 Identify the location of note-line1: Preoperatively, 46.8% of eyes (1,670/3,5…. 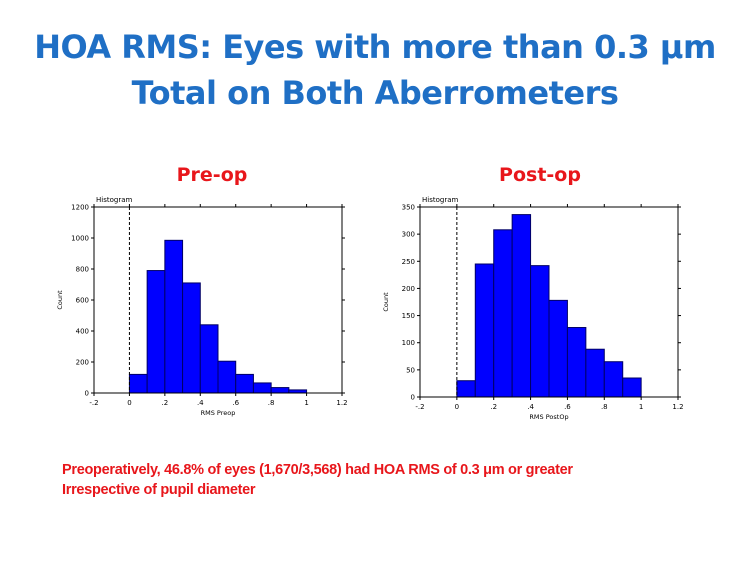
(317, 470).